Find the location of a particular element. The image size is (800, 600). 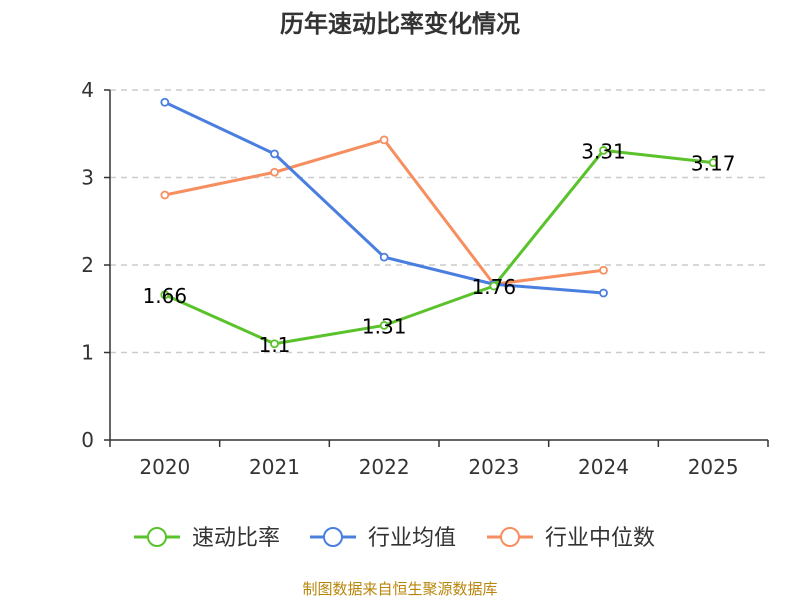

data-label-2025: 3.17 is located at coordinates (713, 164).